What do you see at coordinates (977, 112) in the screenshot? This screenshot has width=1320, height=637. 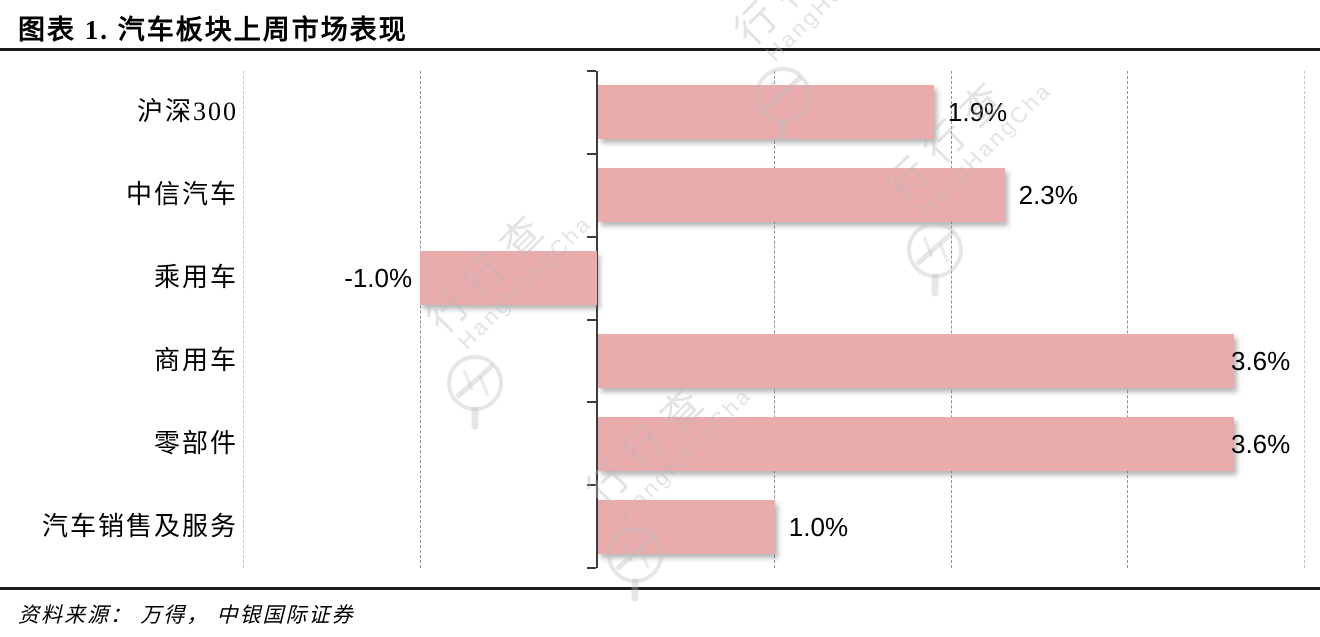 I see `value-label: 1.9%` at bounding box center [977, 112].